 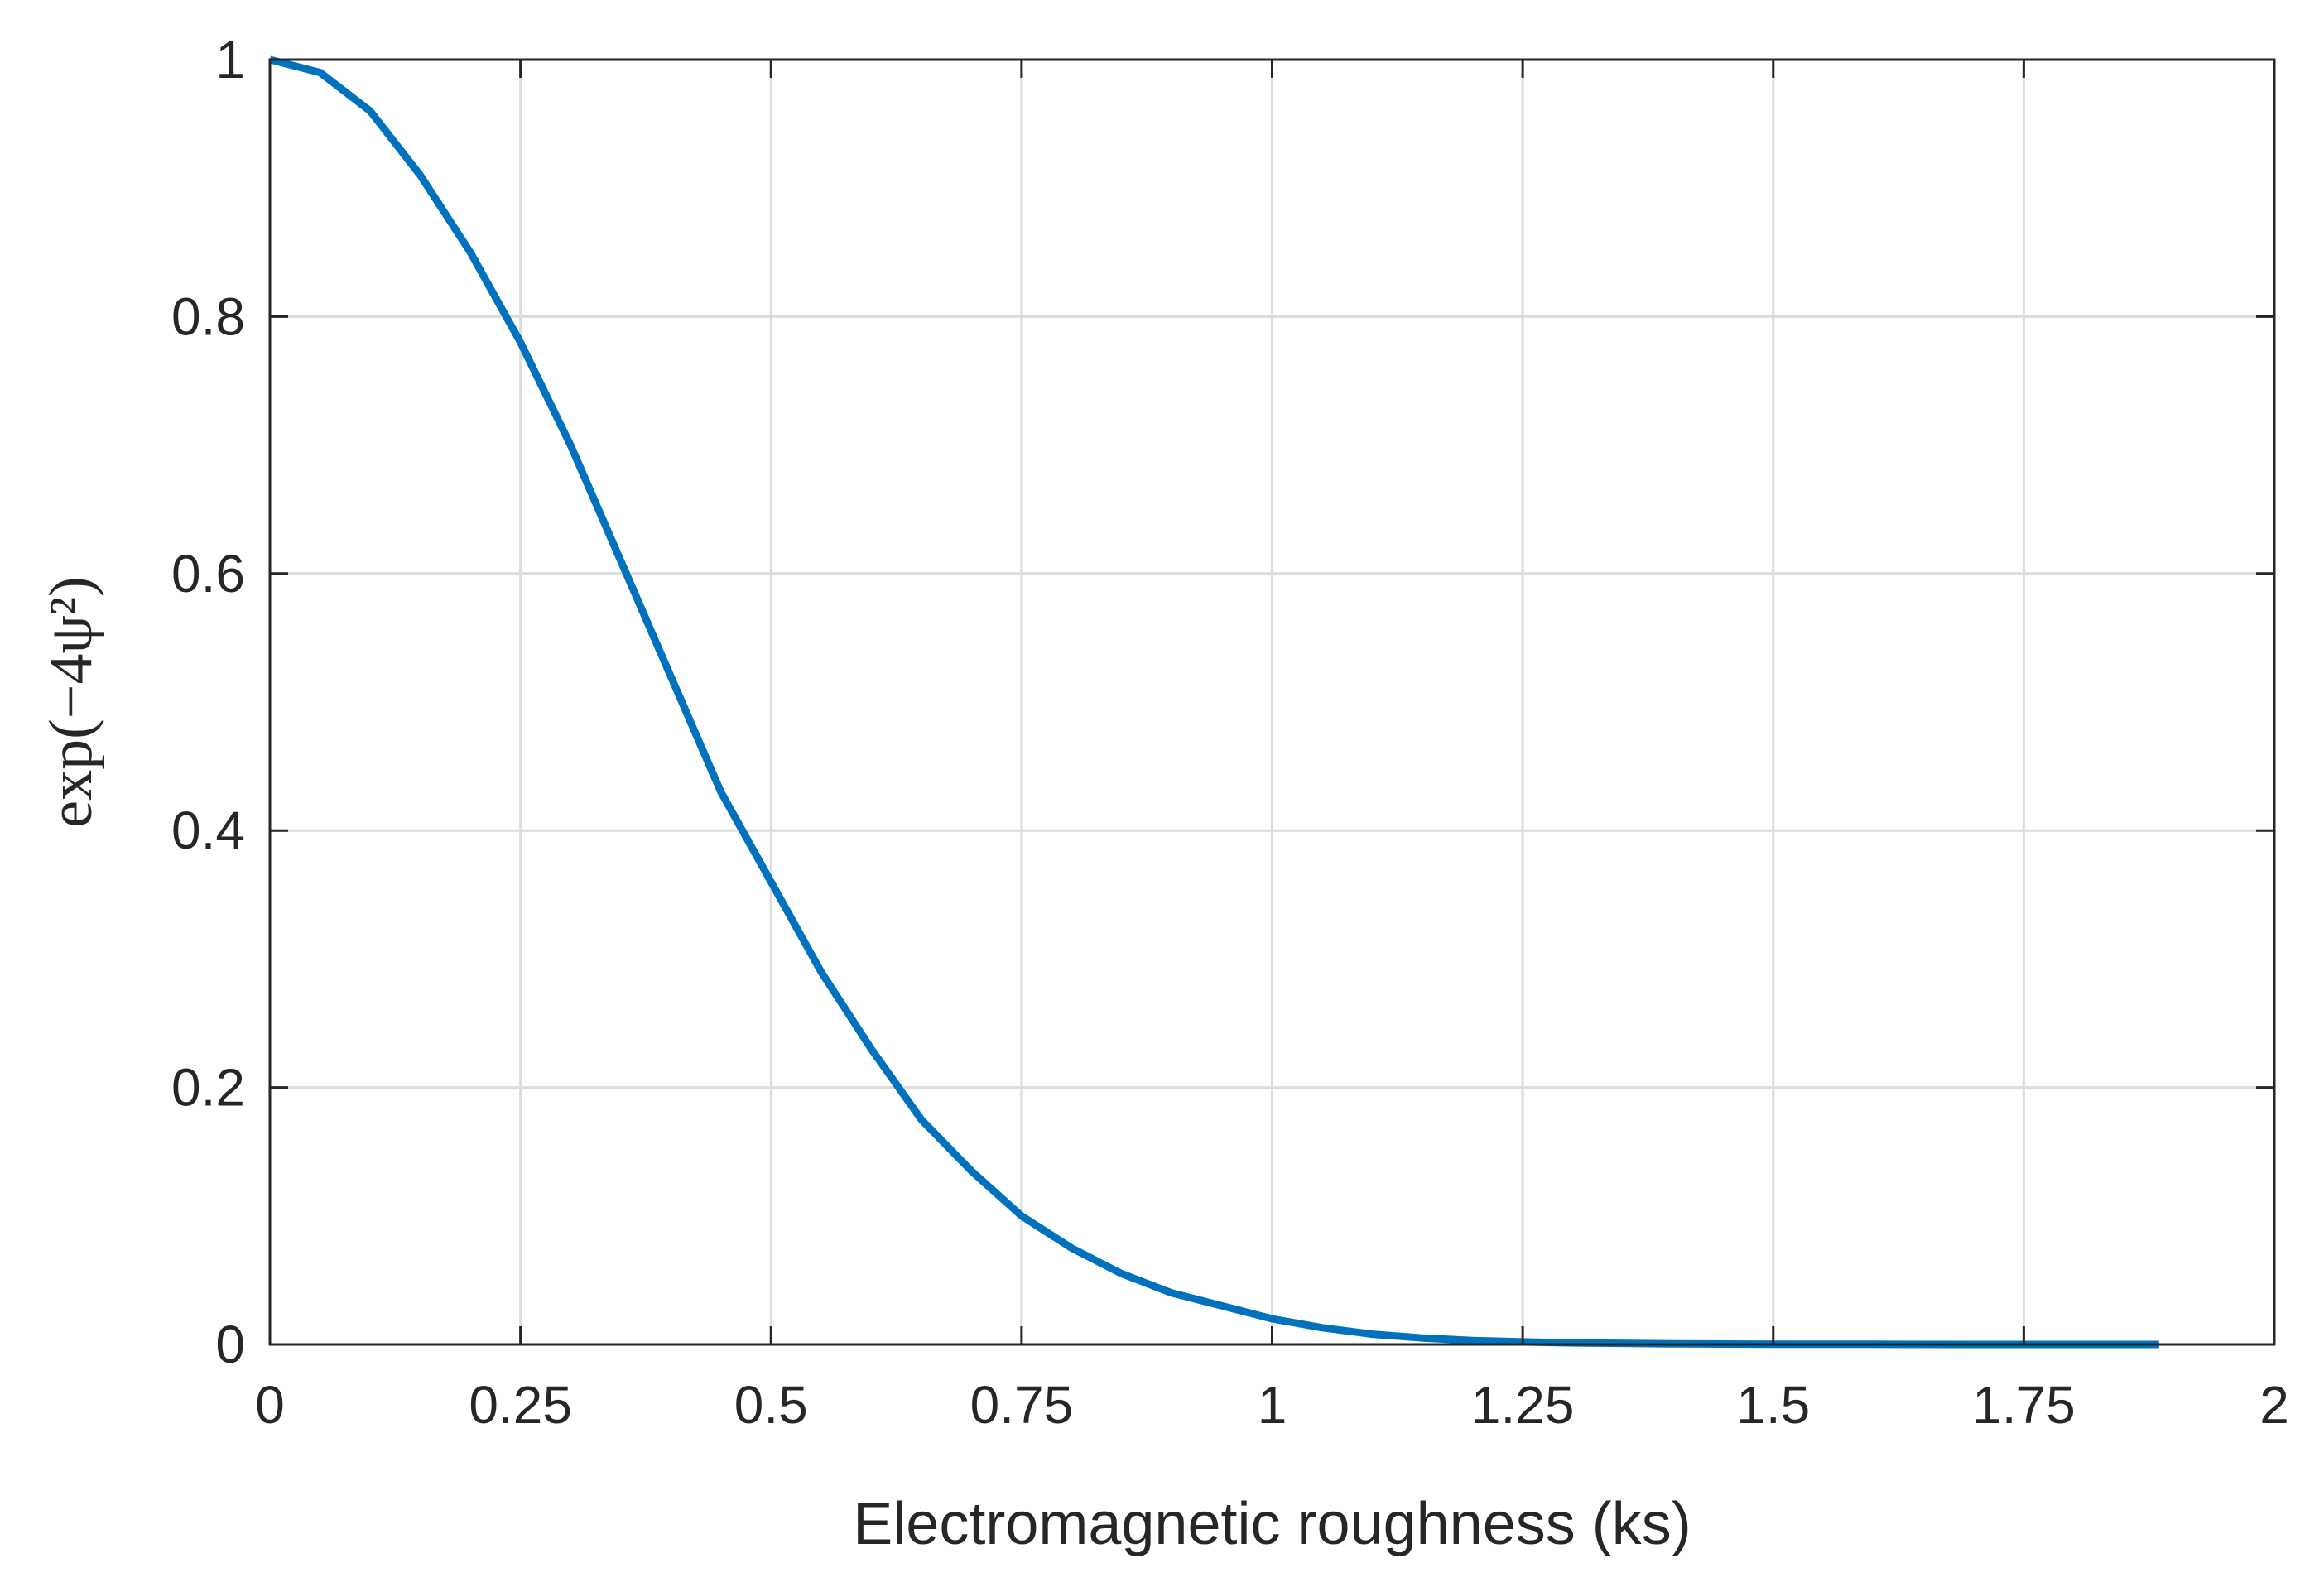 I want to click on x-tick-label: 0.75, so click(x=1022, y=1405).